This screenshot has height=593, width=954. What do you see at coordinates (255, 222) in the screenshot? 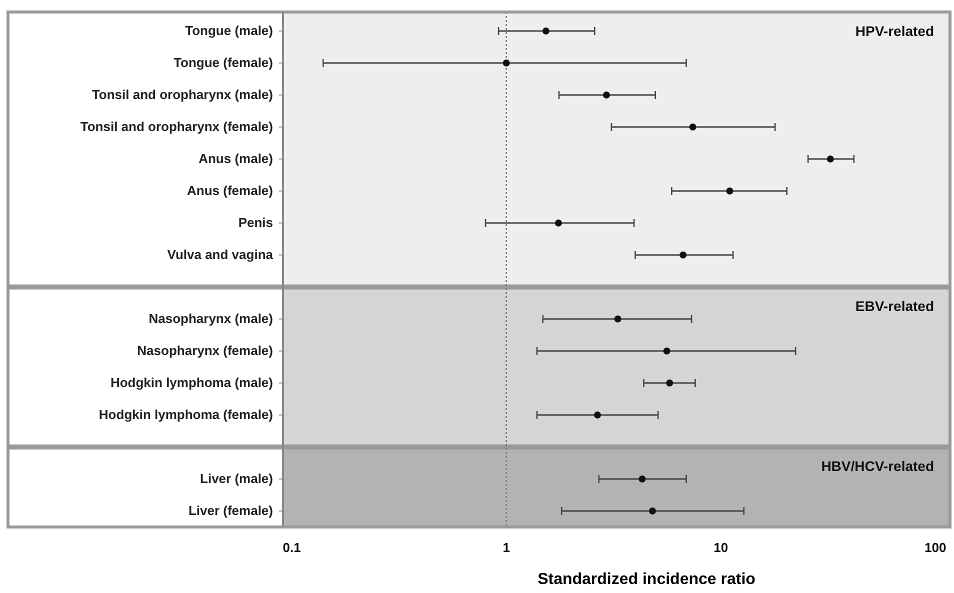
I see `y-tick-label: Penis` at bounding box center [255, 222].